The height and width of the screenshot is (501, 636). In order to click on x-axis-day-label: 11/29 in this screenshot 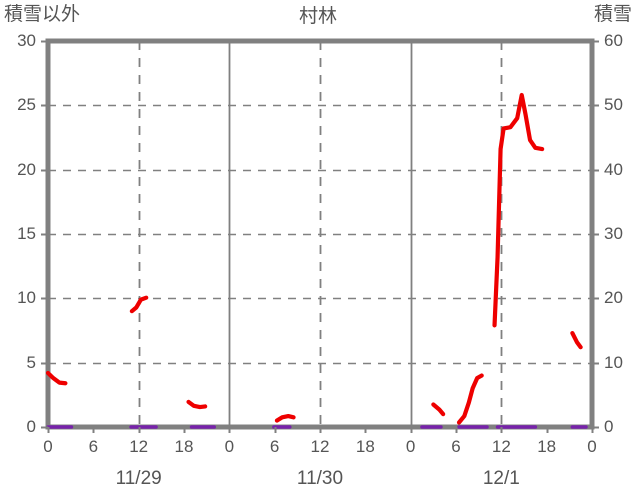, I will do `click(138, 478)`.